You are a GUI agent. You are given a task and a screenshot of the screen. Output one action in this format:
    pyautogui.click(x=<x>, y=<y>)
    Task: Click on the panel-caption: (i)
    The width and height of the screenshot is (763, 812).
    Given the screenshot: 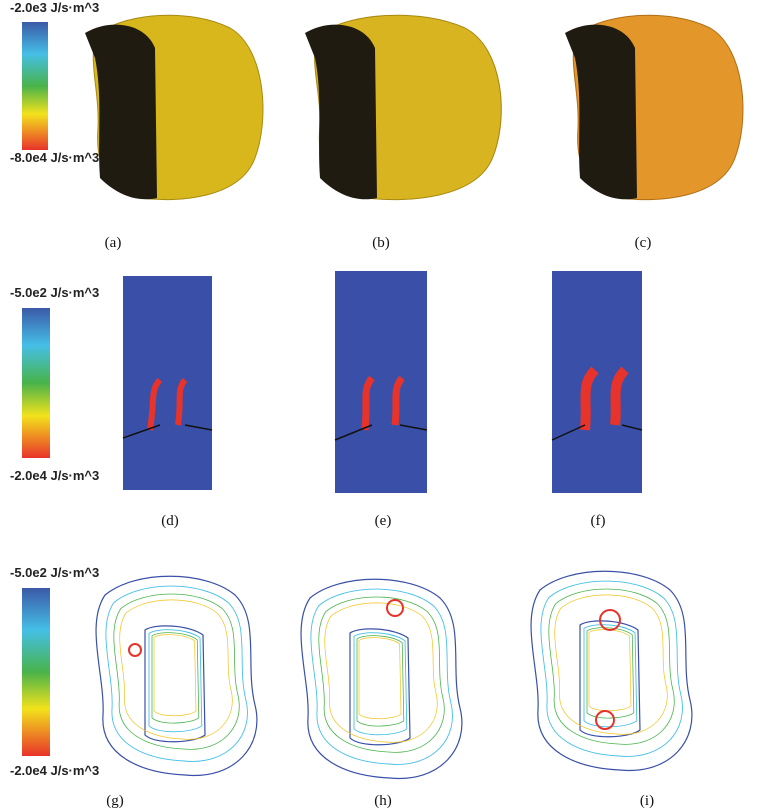 What is the action you would take?
    pyautogui.click(x=647, y=801)
    